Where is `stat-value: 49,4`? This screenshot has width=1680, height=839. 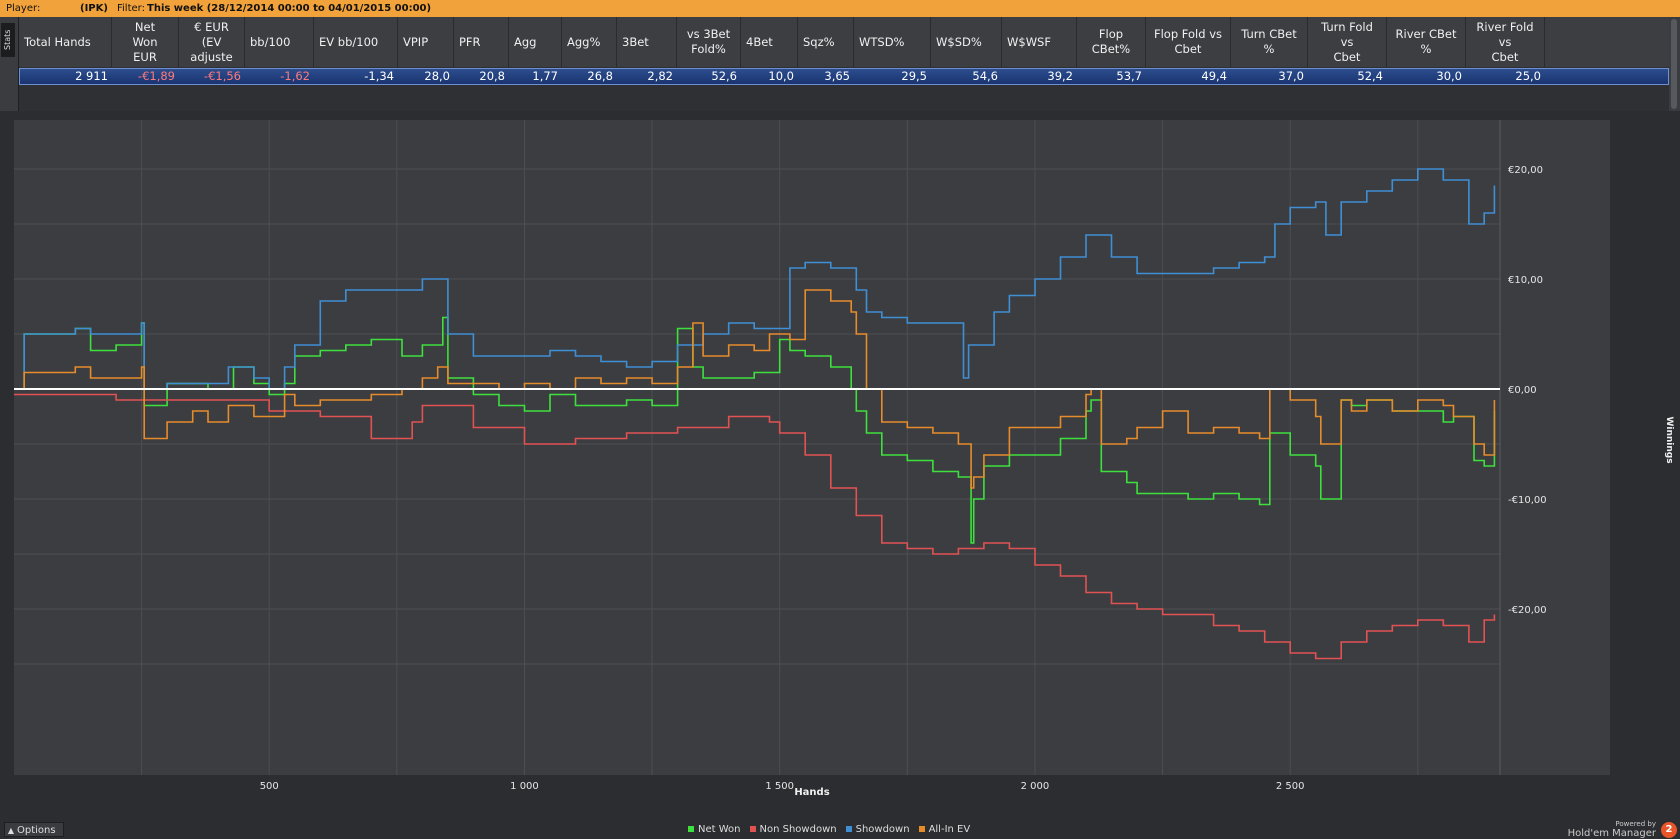 stat-value: 49,4 is located at coordinates (1214, 76).